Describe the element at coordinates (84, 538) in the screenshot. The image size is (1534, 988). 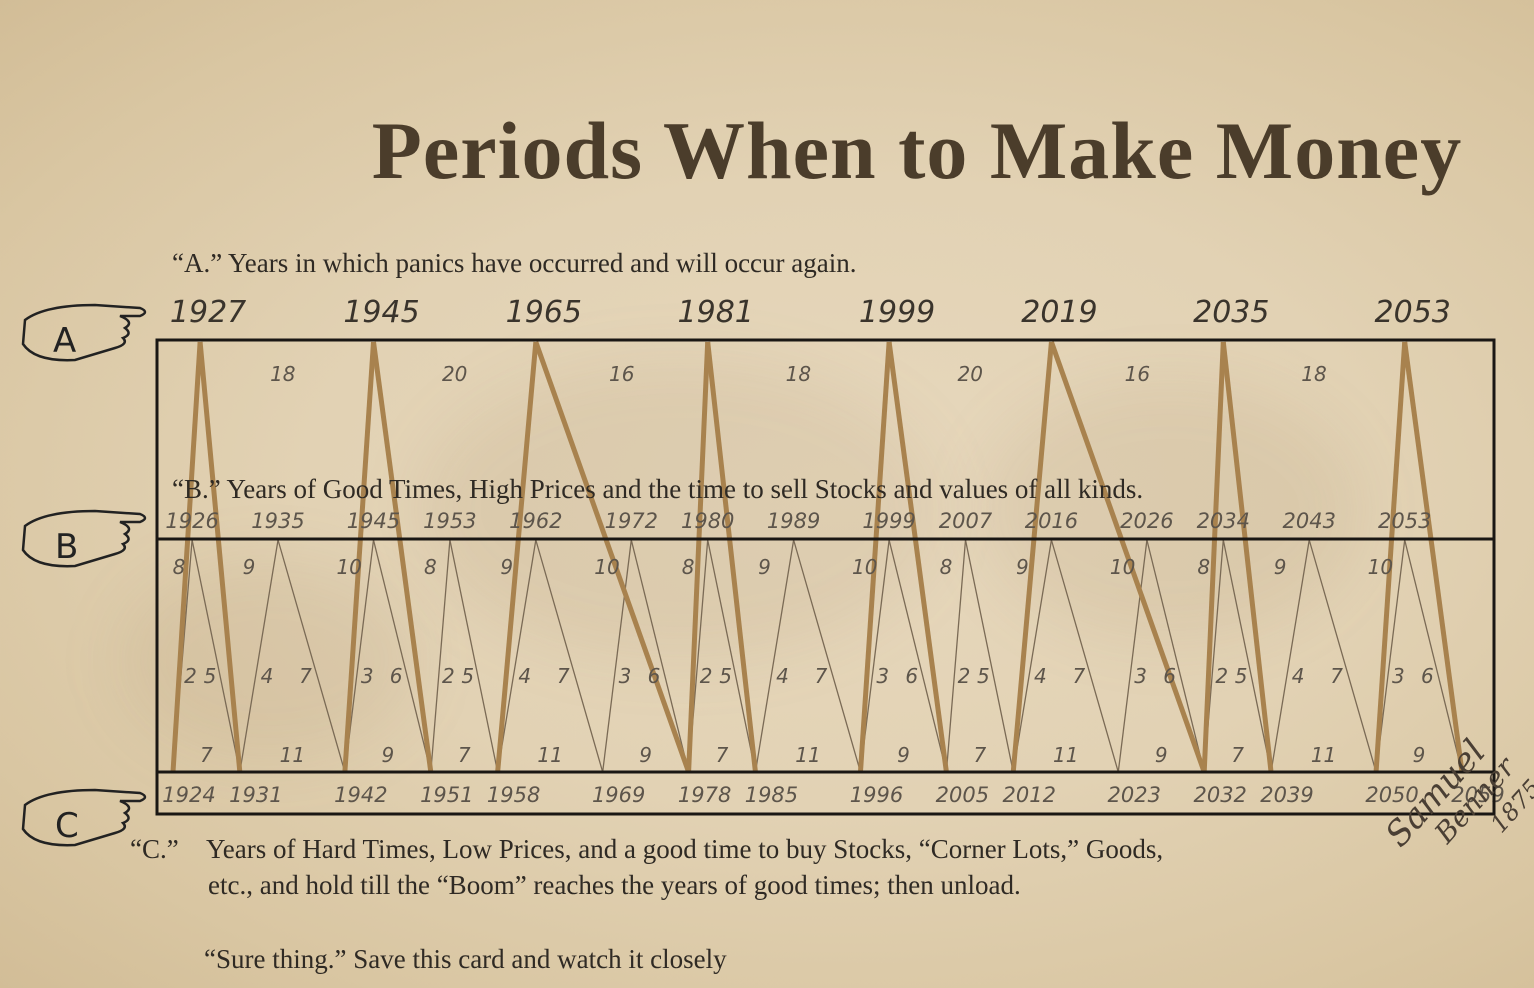
I see `pointing-hand-b-icon: B` at that location.